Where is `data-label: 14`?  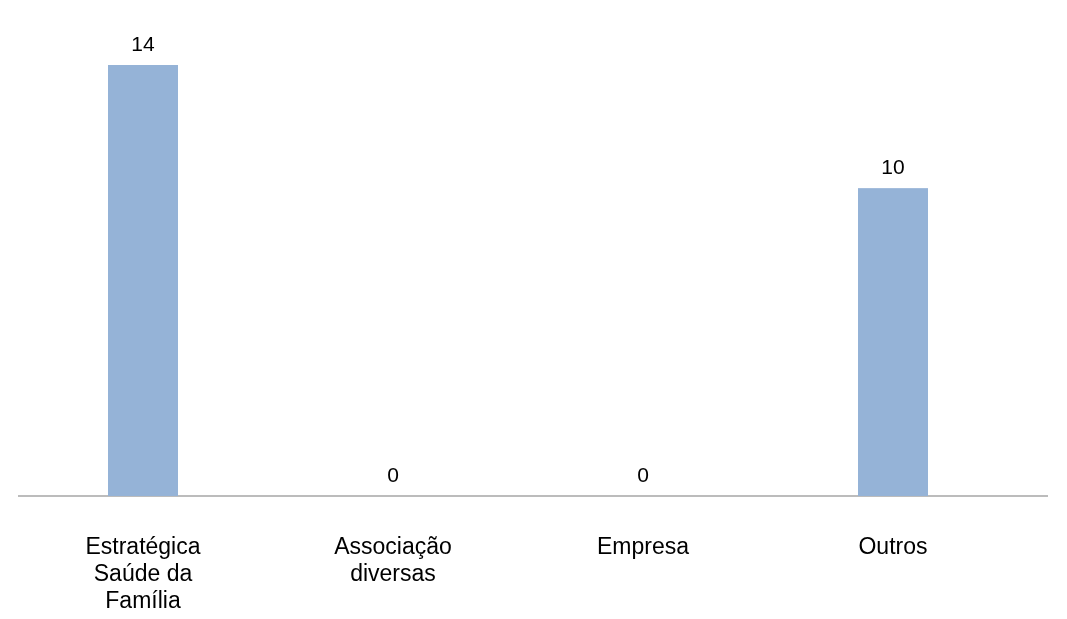
data-label: 14 is located at coordinates (143, 43).